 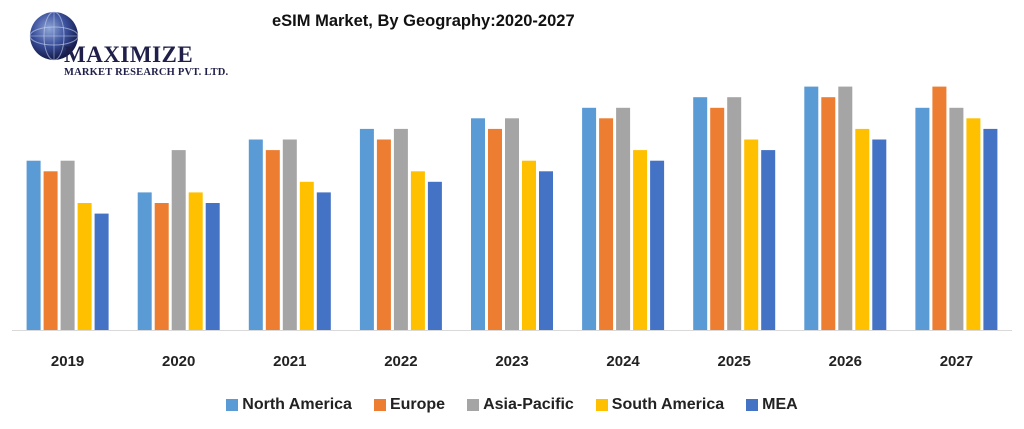 I want to click on legend-label-south-america: South America, so click(x=668, y=404).